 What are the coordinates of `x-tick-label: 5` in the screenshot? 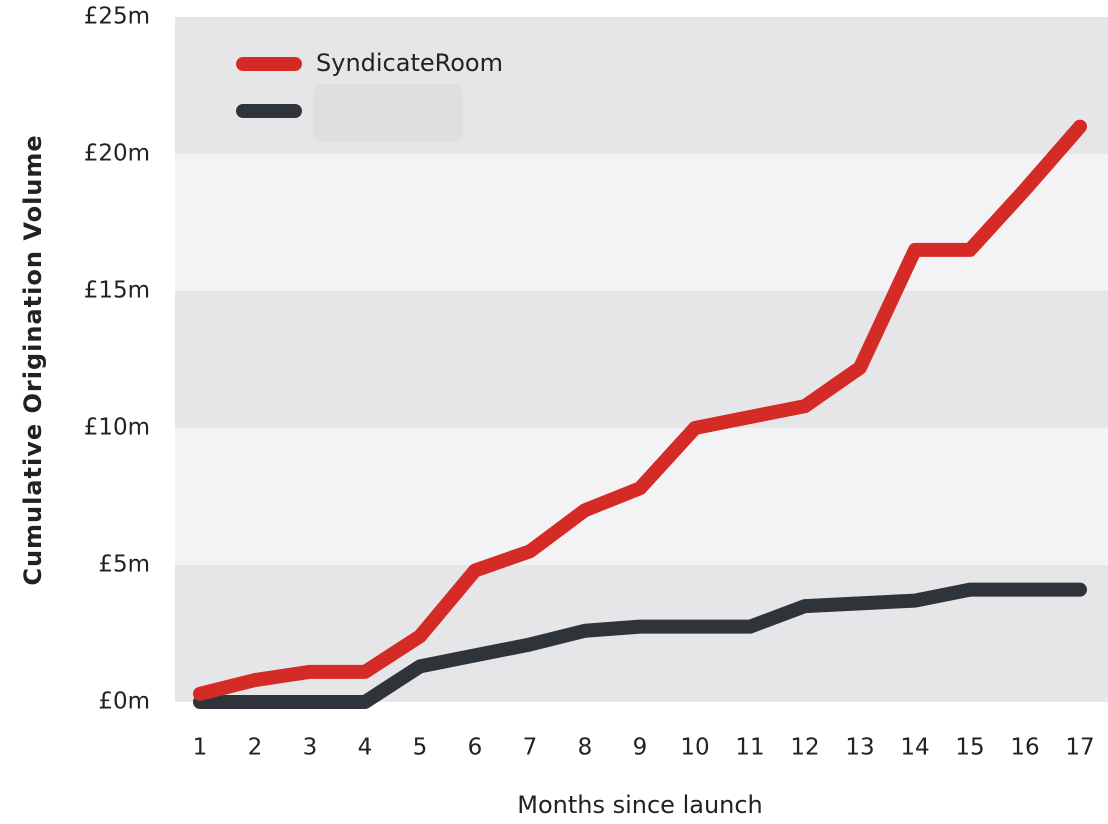 It's located at (420, 748).